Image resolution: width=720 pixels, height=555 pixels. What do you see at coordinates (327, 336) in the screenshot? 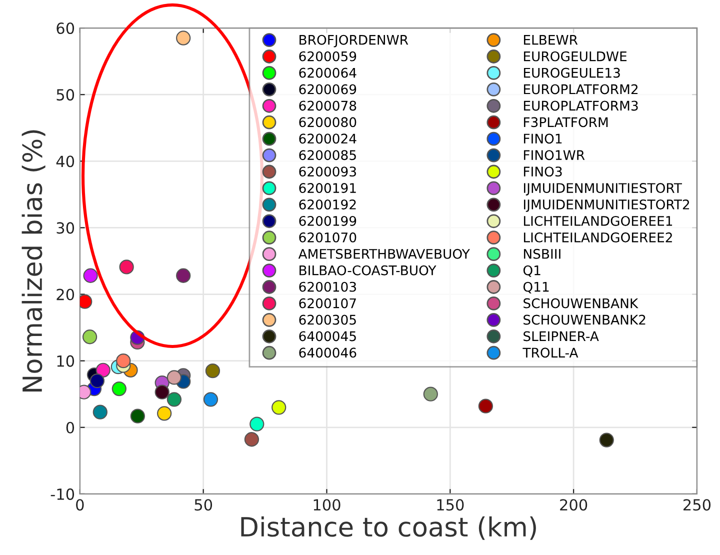
I see `legend-label: 6400045` at bounding box center [327, 336].